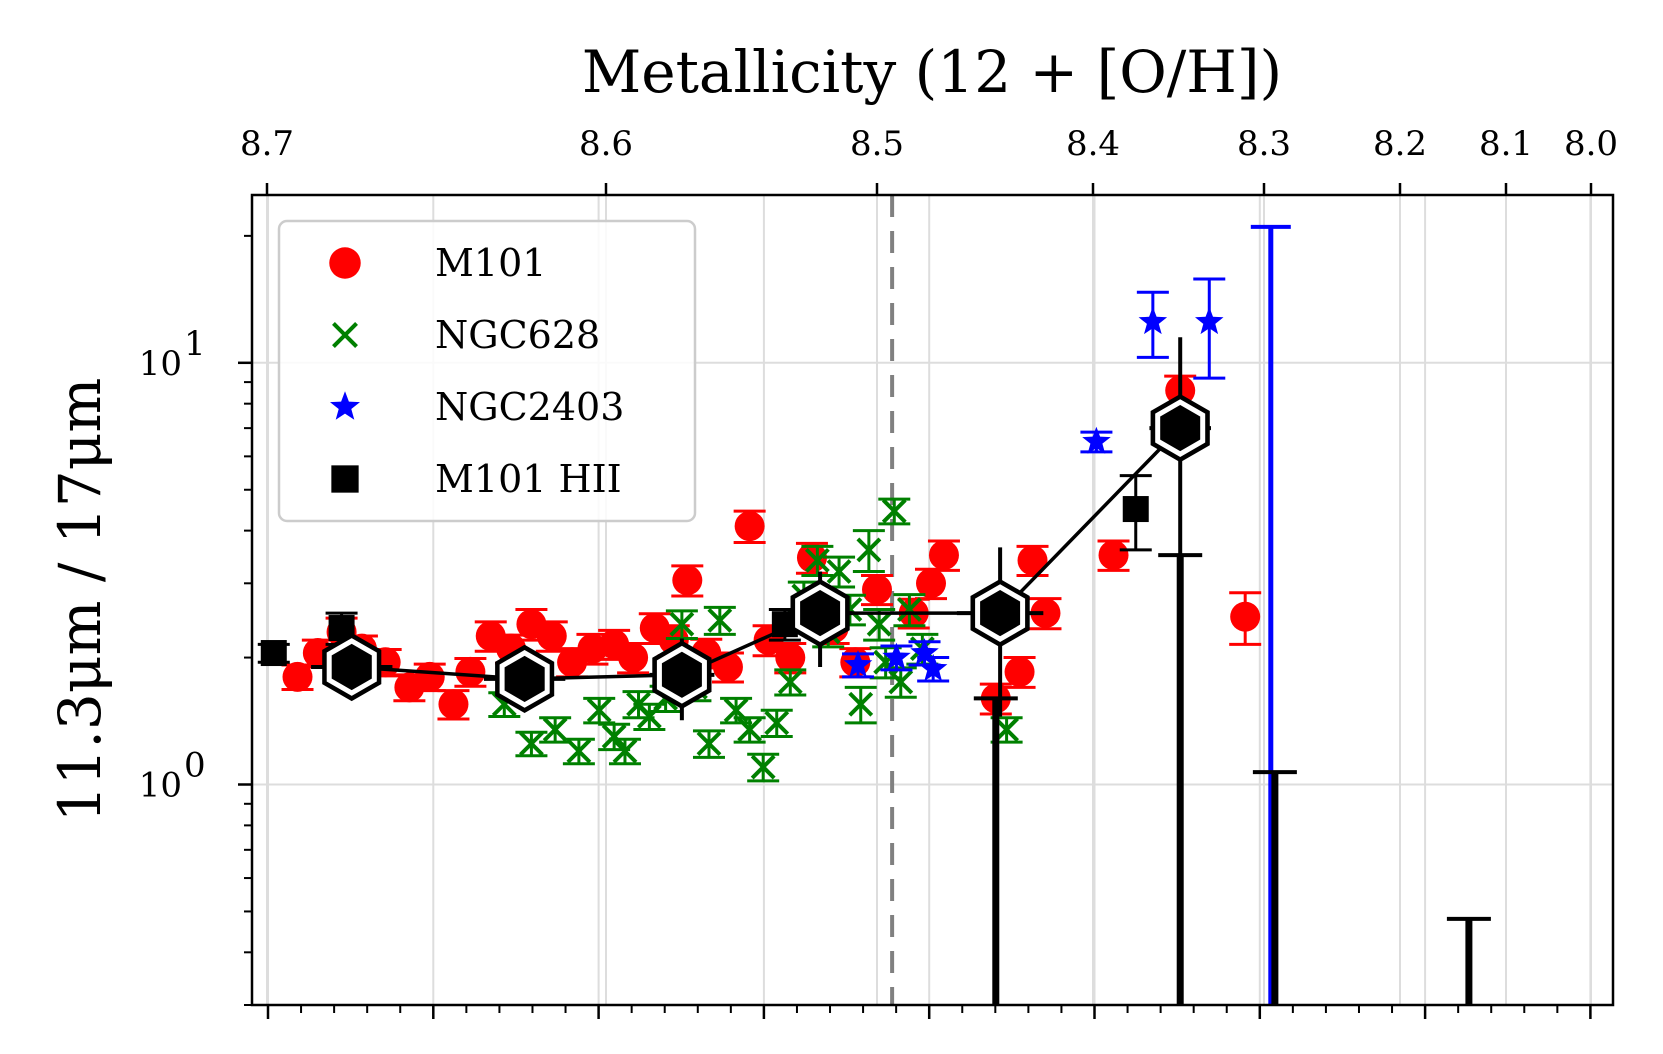 The image size is (1663, 1054). I want to click on legend-label: M101, so click(490, 263).